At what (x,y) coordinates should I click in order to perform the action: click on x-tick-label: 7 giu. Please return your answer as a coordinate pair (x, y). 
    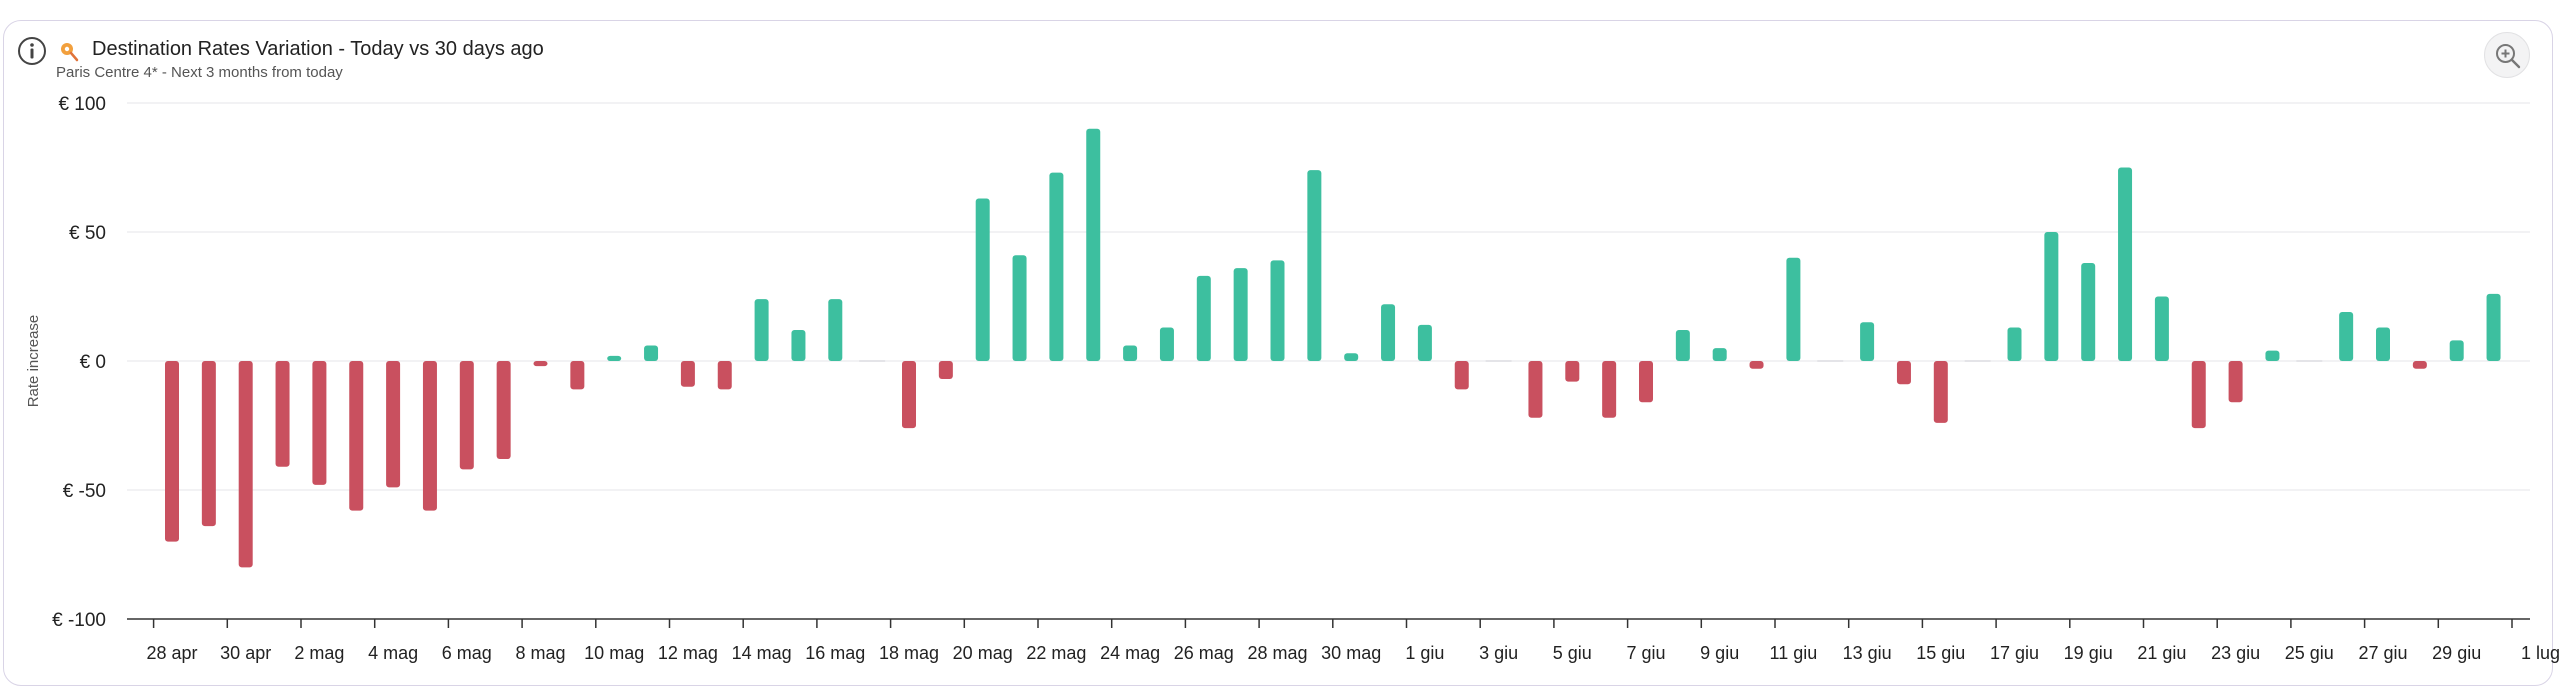
    Looking at the image, I should click on (1645, 653).